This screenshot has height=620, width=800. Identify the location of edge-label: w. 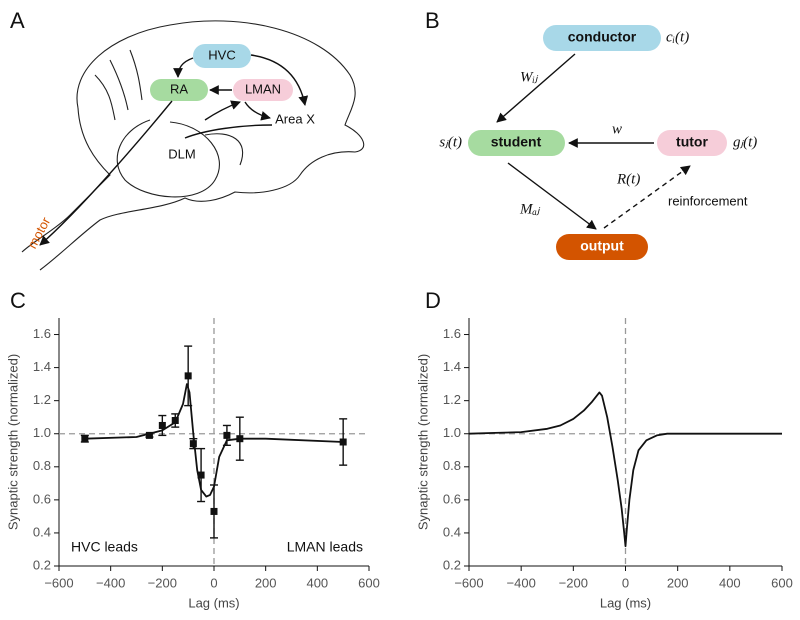
(617, 129).